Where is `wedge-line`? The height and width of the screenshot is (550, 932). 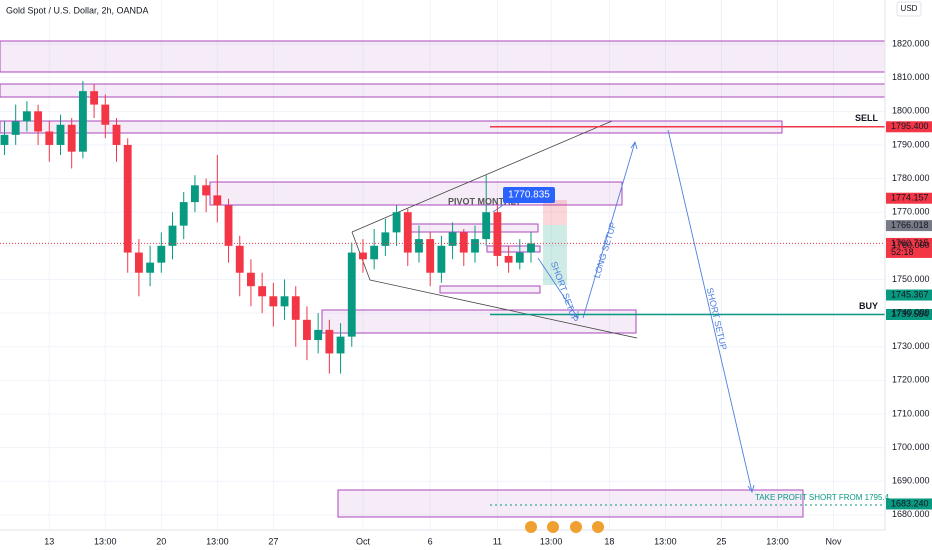
wedge-line is located at coordinates (503, 309).